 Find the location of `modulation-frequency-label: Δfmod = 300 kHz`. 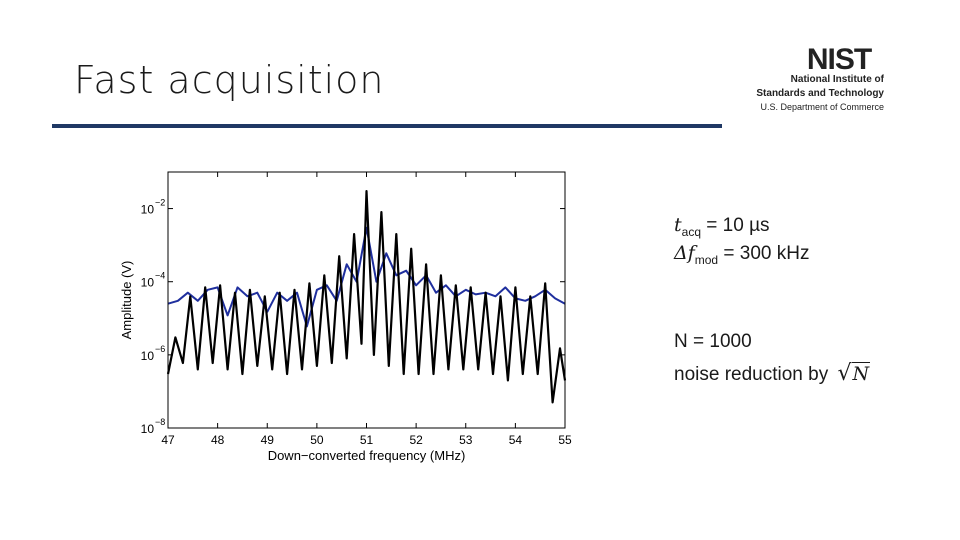

modulation-frequency-label: Δfmod = 300 kHz is located at coordinates (742, 254).